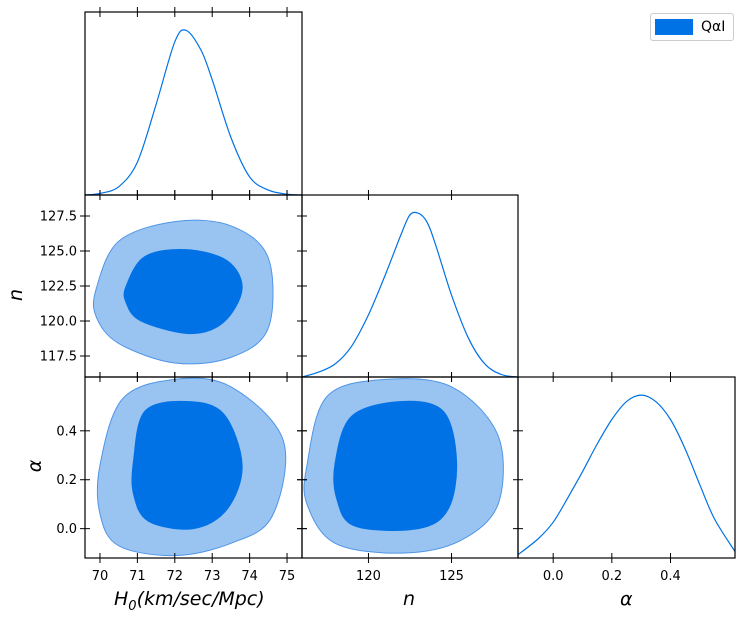 The width and height of the screenshot is (748, 625). I want to click on legend-label: QαI, so click(713, 27).